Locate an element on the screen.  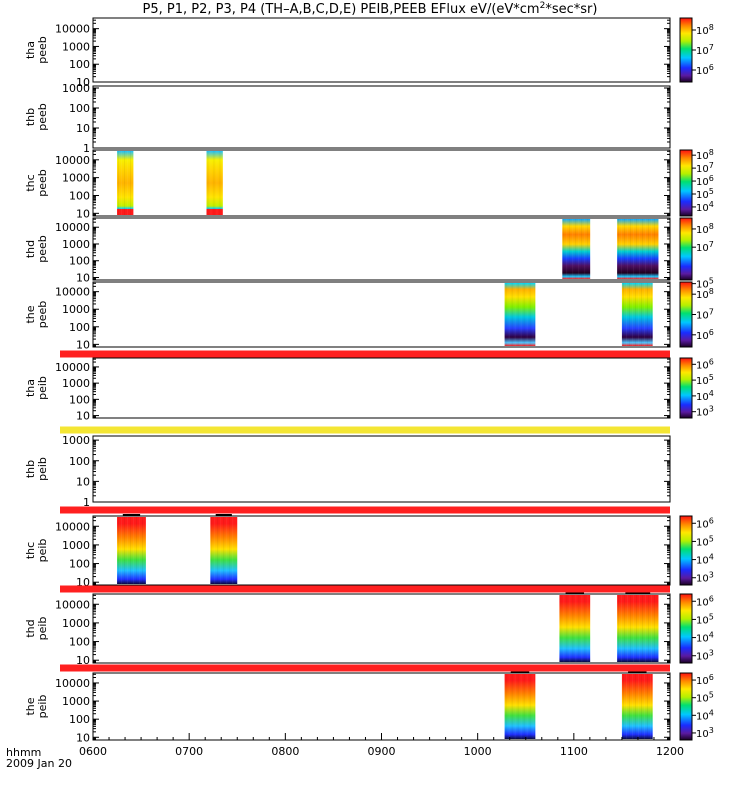
x-tick-label: 0900 is located at coordinates (382, 751).